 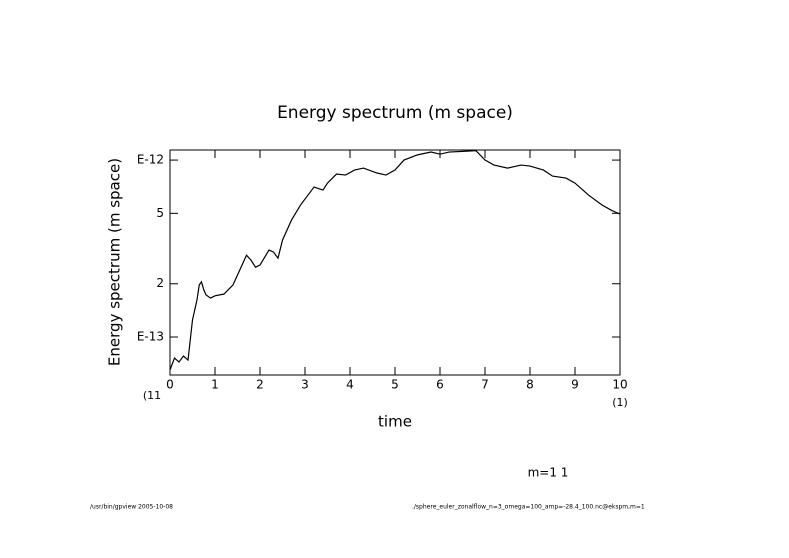 What do you see at coordinates (485, 385) in the screenshot?
I see `x-tick-label: 7` at bounding box center [485, 385].